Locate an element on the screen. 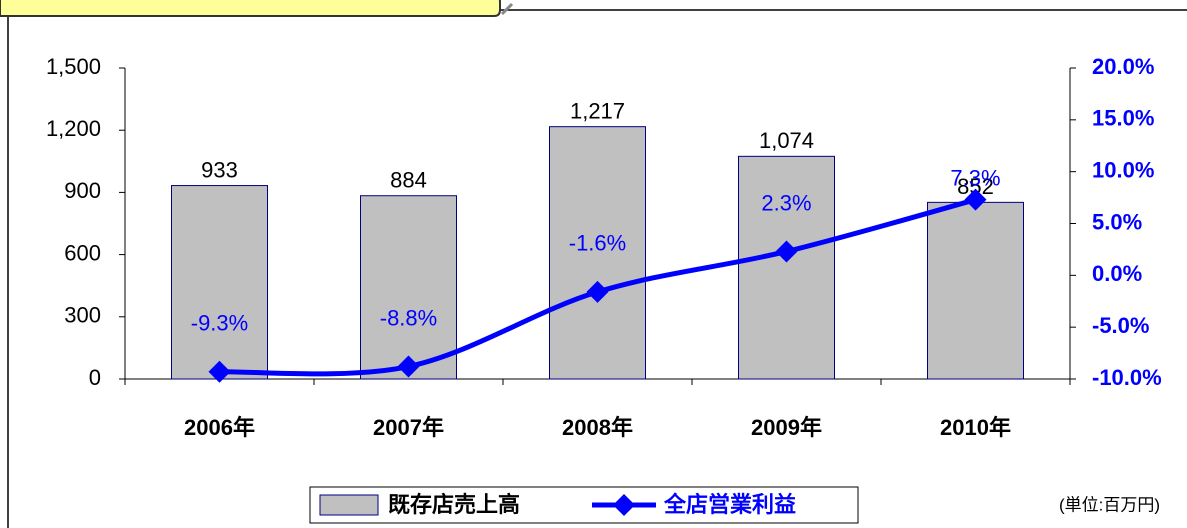 This screenshot has height=528, width=1187. y2-tick-label: 10.0% is located at coordinates (1123, 169).